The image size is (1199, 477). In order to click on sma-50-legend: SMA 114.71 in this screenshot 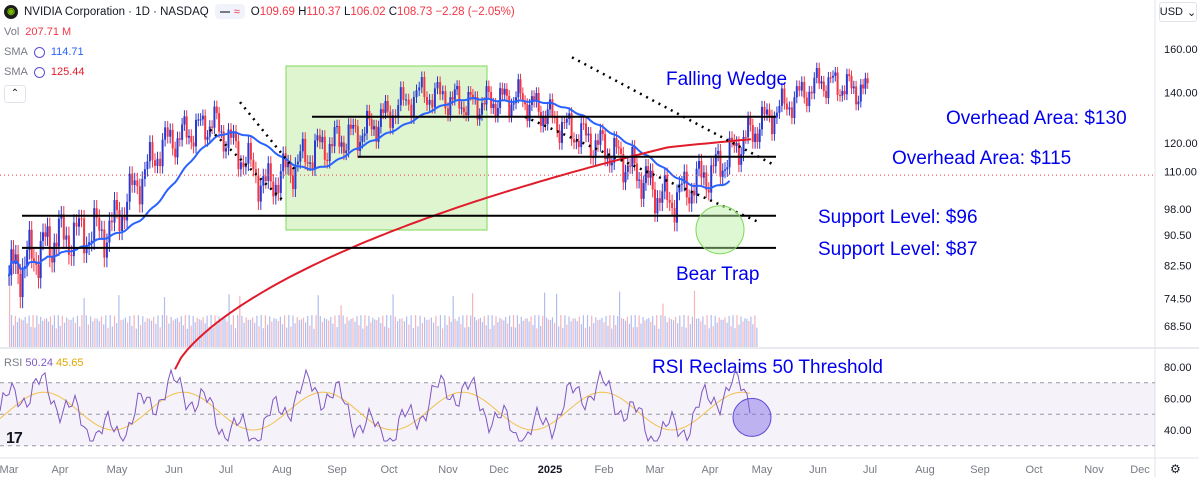, I will do `click(44, 52)`.